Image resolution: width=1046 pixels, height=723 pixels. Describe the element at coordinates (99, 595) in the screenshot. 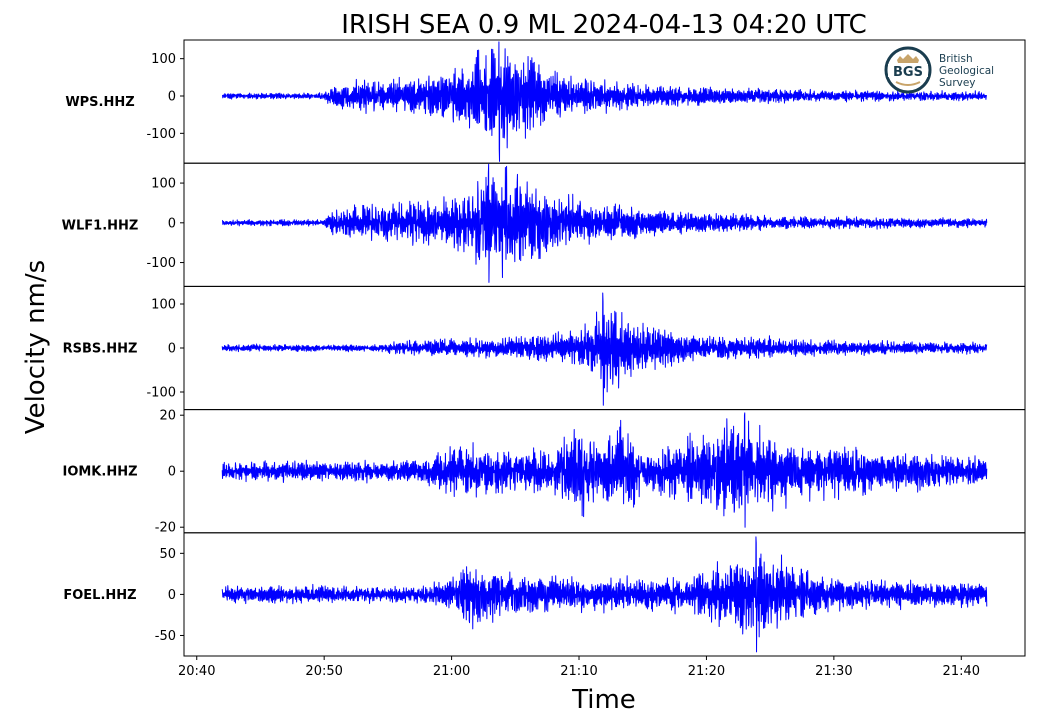

I see `station-label: FOEL.HHZ` at that location.